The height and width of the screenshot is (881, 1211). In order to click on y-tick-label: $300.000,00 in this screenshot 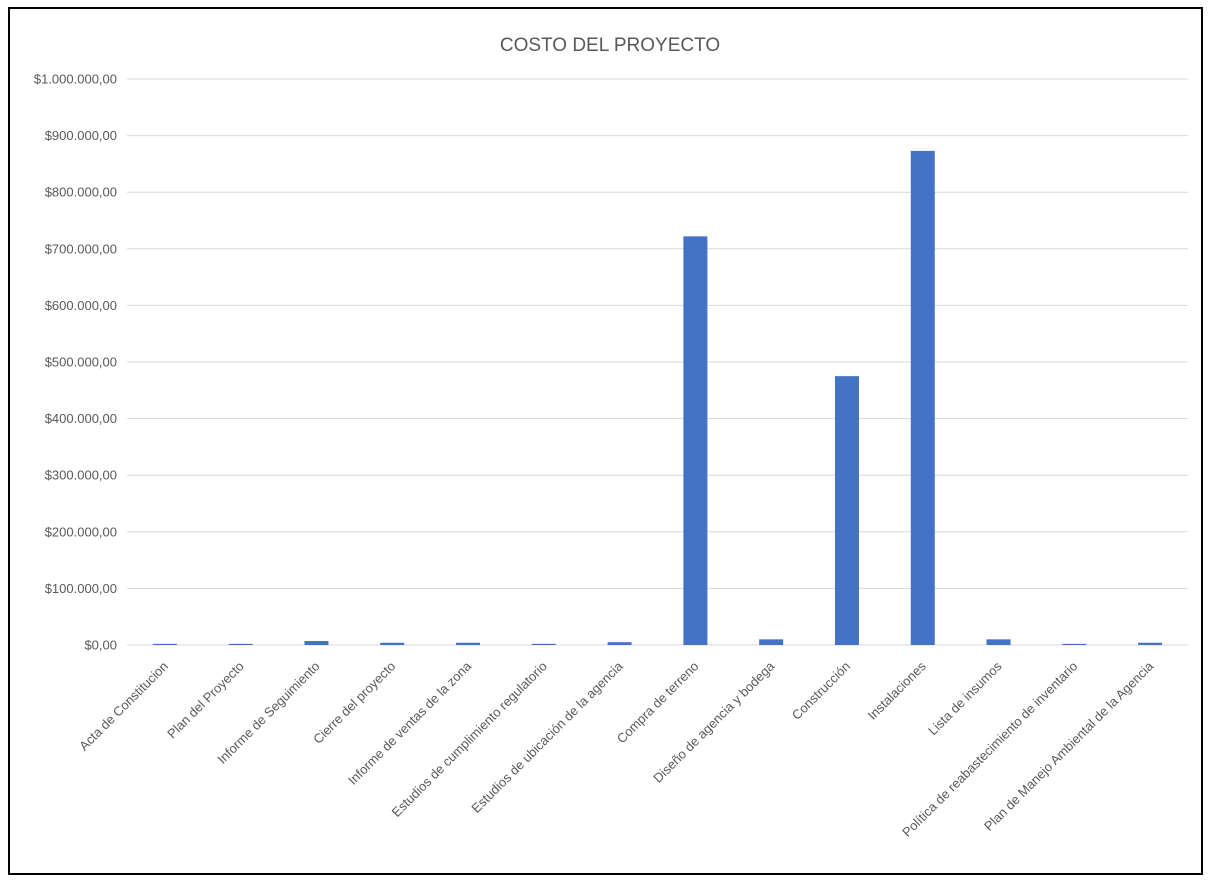, I will do `click(81, 475)`.